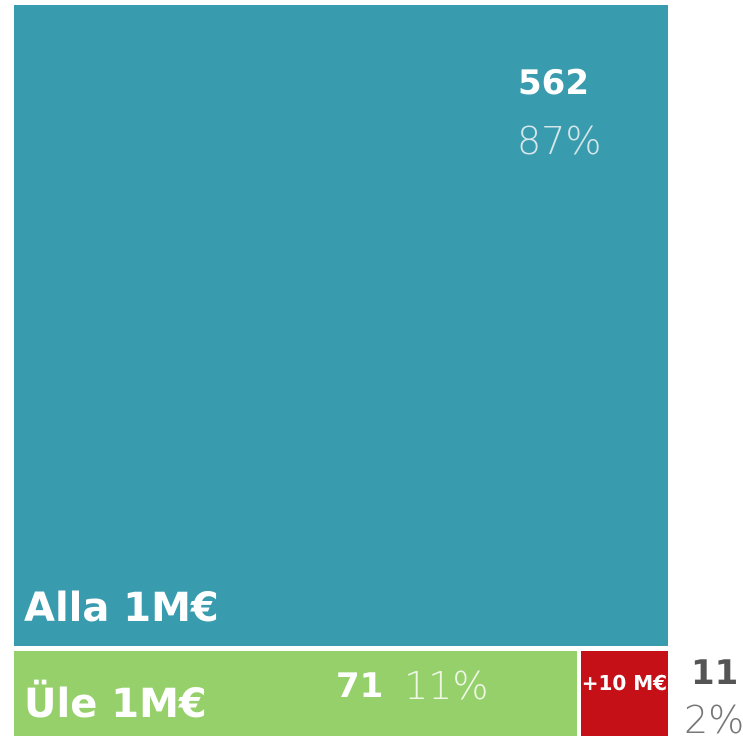 Image resolution: width=743 pixels, height=736 pixels. What do you see at coordinates (553, 83) in the screenshot?
I see `value-label: 562` at bounding box center [553, 83].